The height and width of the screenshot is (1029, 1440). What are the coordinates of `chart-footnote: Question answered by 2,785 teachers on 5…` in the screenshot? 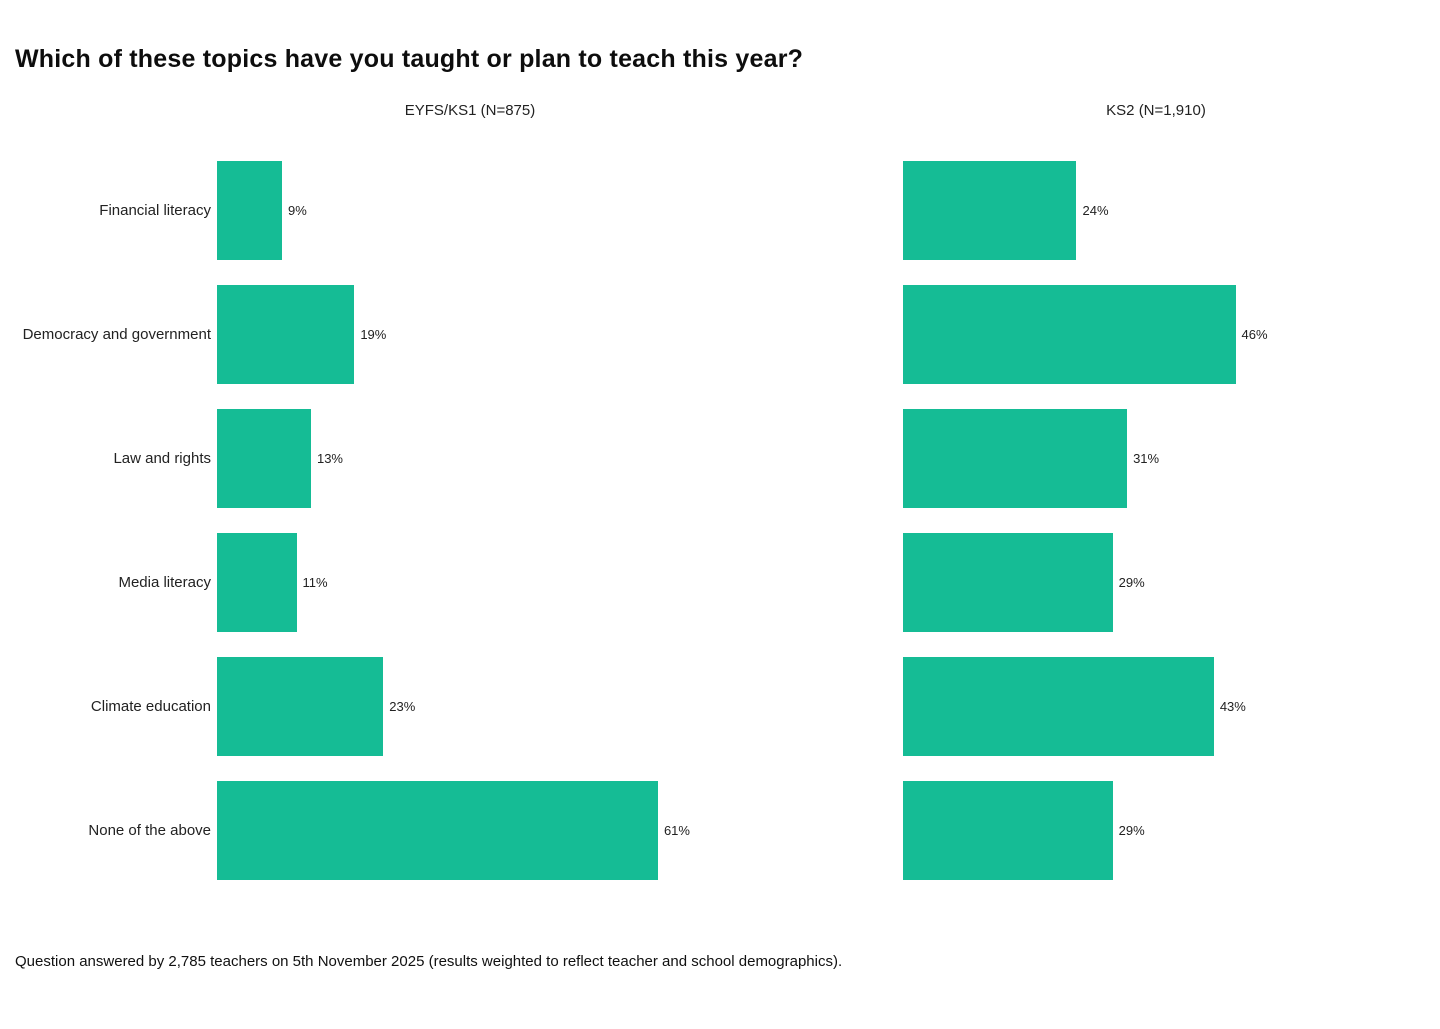 It's located at (429, 961).